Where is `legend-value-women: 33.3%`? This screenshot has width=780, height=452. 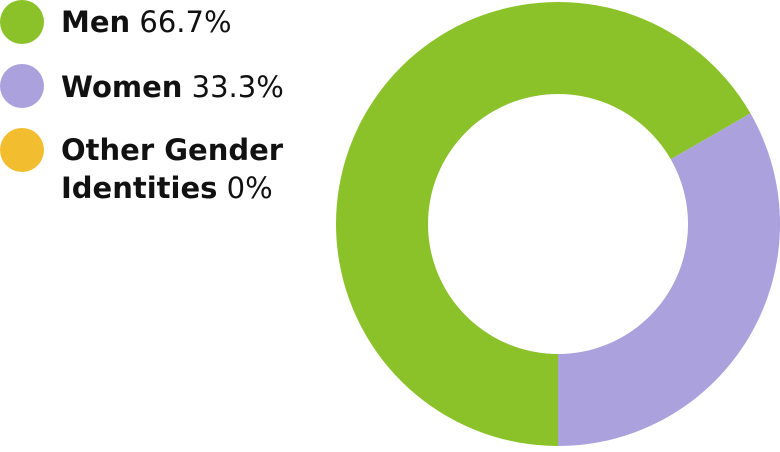 legend-value-women: 33.3% is located at coordinates (237, 87).